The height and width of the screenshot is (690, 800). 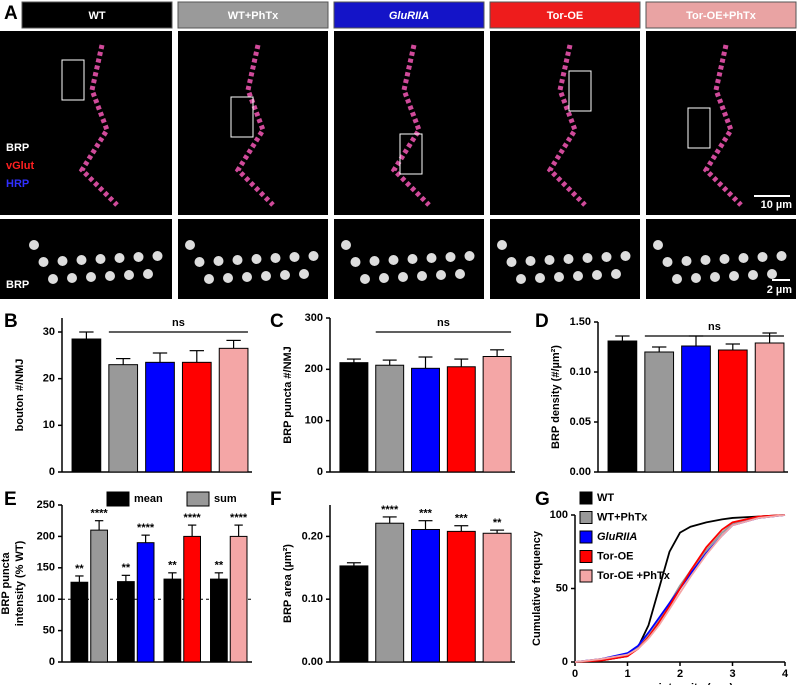 I want to click on y-axis-label: BRP puncta, so click(x=6, y=583).